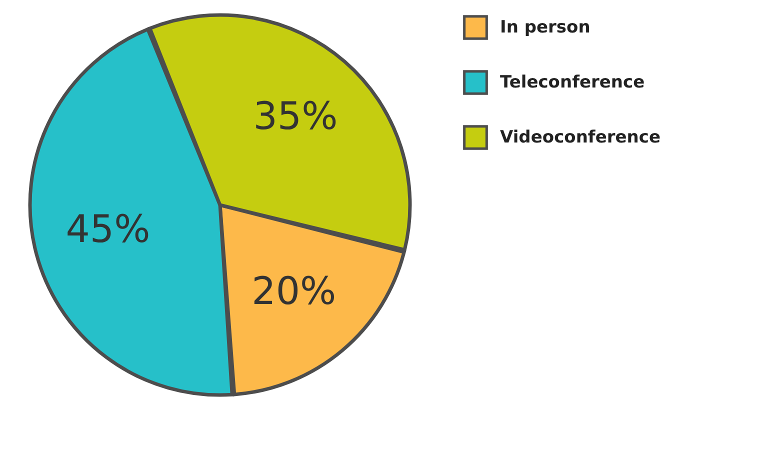 The image size is (780, 460). Describe the element at coordinates (545, 28) in the screenshot. I see `legend-label: In person` at that location.